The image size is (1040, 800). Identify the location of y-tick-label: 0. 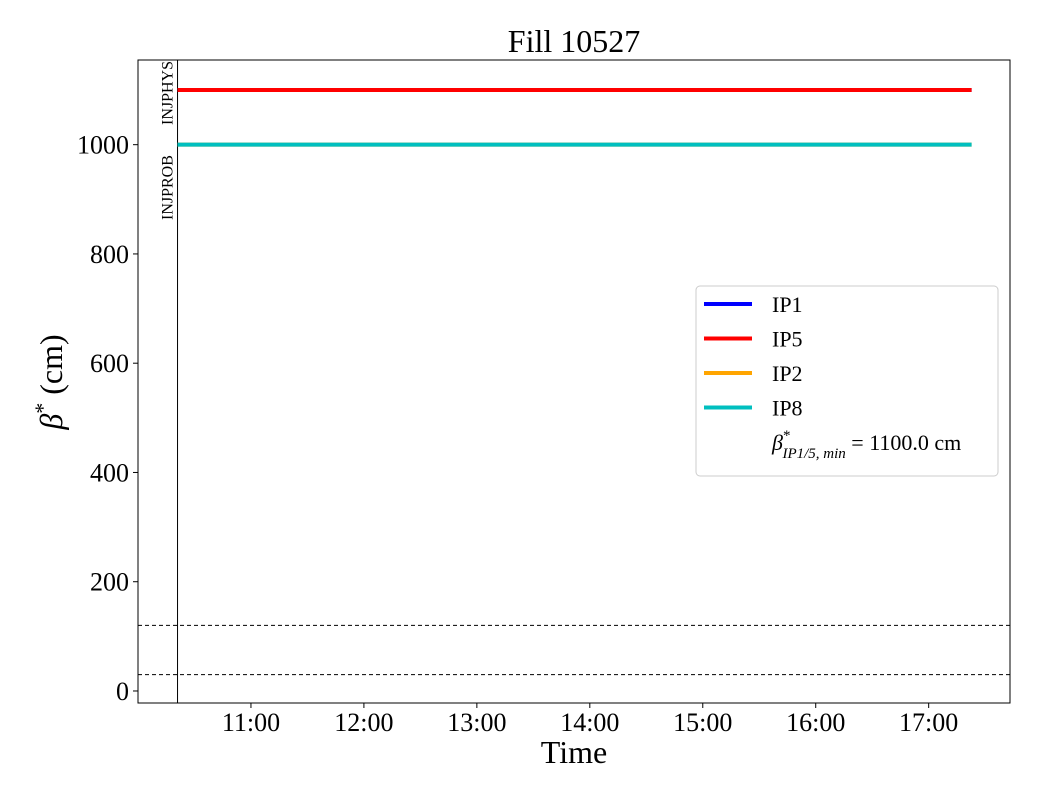
(122, 691).